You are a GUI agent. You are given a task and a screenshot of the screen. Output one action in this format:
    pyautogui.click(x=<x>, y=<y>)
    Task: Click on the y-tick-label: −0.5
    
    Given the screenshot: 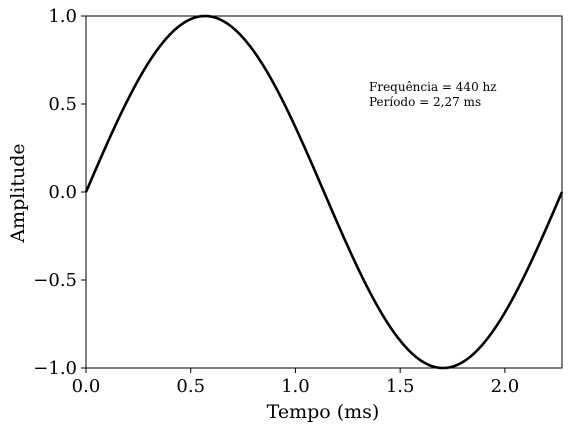 What is the action you would take?
    pyautogui.click(x=55, y=280)
    